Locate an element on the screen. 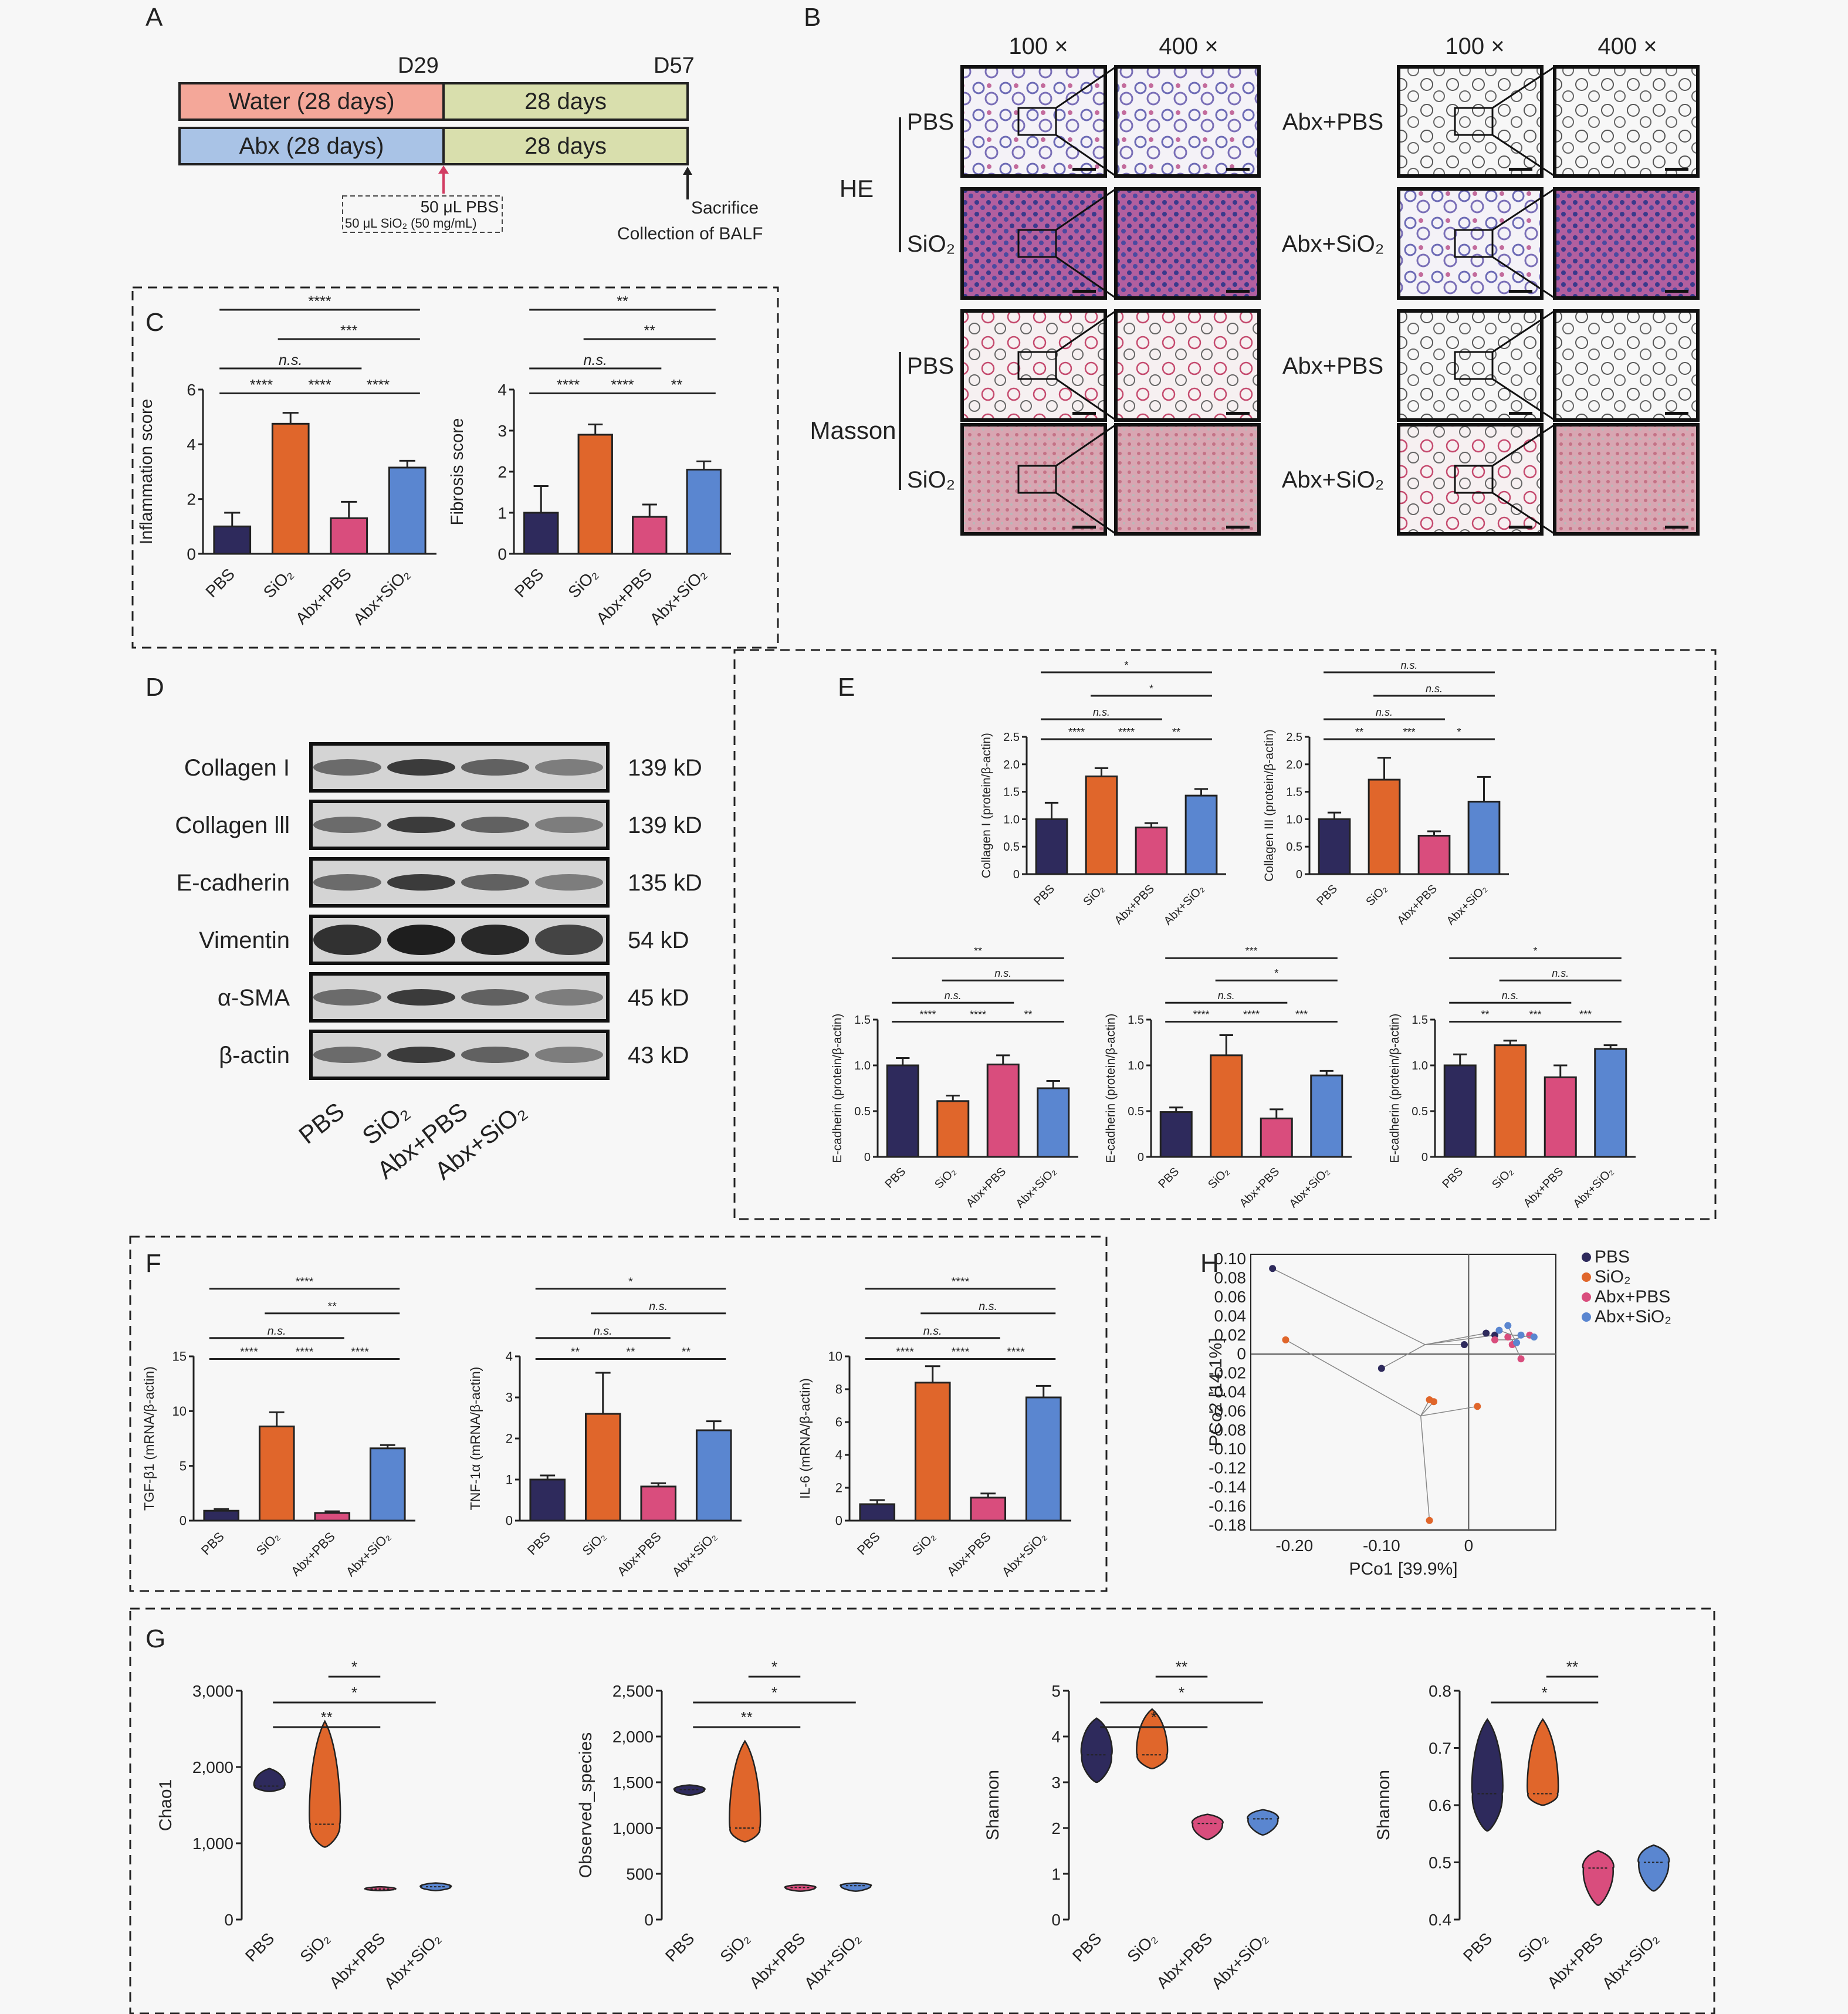 This screenshot has height=2014, width=1848. histology-image-r1c3 is located at coordinates (1470, 121).